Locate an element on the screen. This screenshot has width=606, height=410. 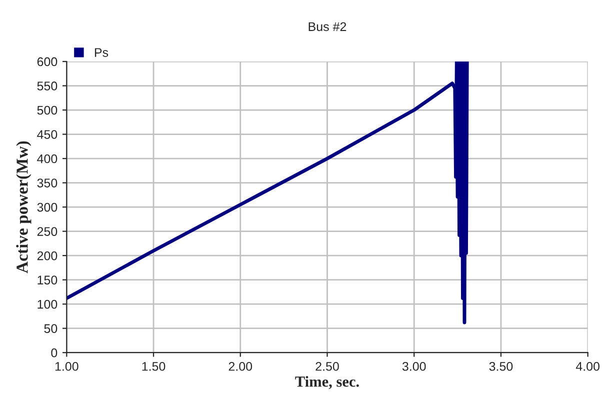
y-tick-label: 350 is located at coordinates (47, 183).